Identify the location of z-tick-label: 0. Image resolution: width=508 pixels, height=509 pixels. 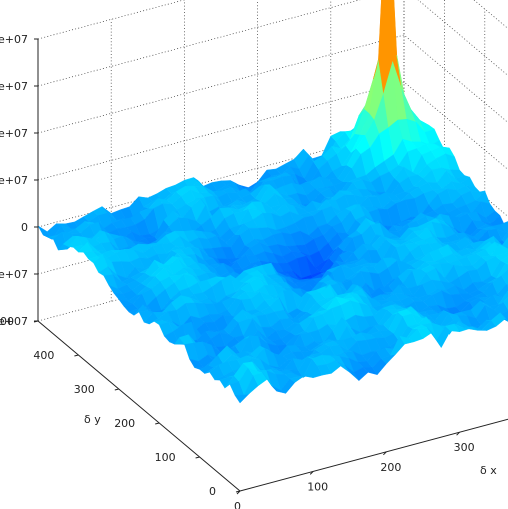
(24, 227).